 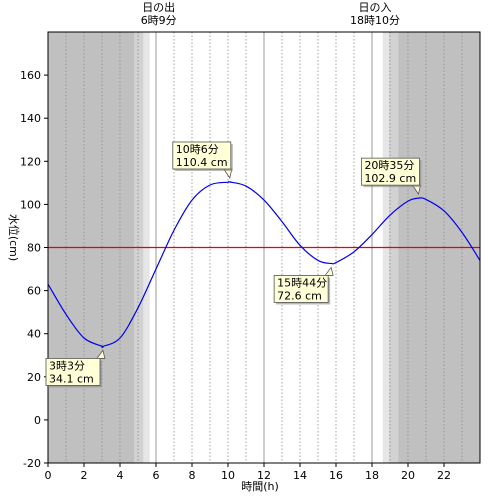 I want to click on y-tick-label: 80, so click(x=34, y=248).